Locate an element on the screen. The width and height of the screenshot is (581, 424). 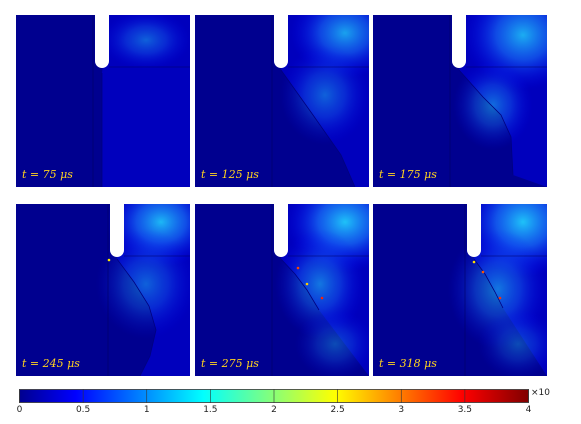
colorbar-tick-label: 3.5 is located at coordinates (465, 410).